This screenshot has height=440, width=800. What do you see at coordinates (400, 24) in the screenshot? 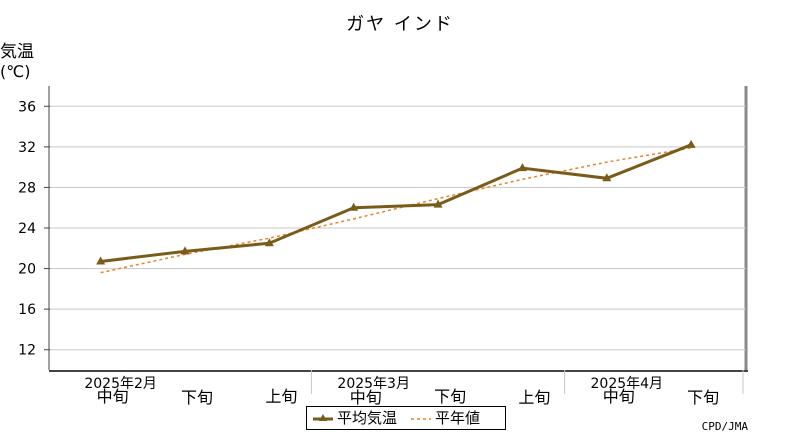
I see `chart-title: ガヤ インド` at bounding box center [400, 24].